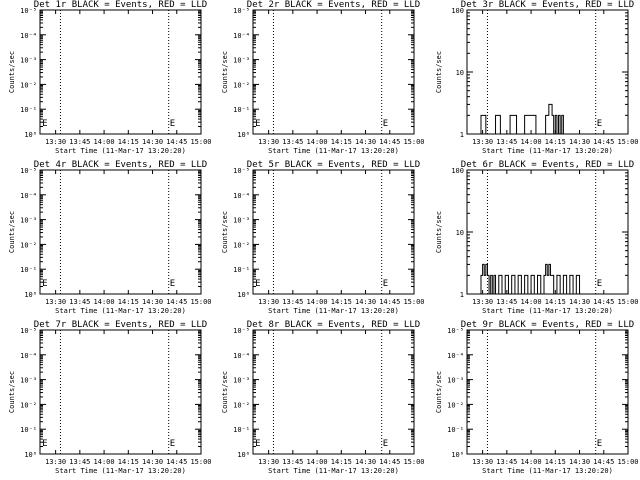 The width and height of the screenshot is (640, 480). Describe the element at coordinates (547, 5) in the screenshot. I see `panel-title: Det 3r BLACK = Events, RED = LLD` at that location.